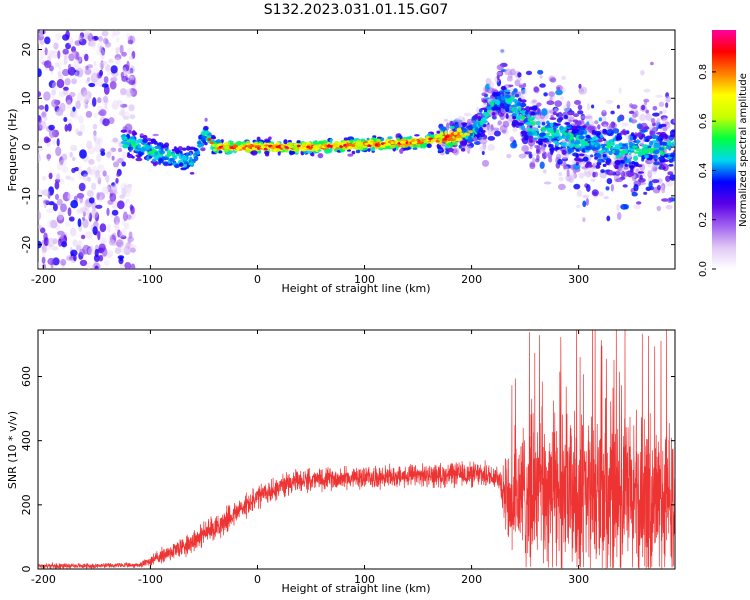 This screenshot has width=750, height=600. What do you see at coordinates (12, 450) in the screenshot?
I see `snr-y-axis-title: SNR (10 * v/v)` at bounding box center [12, 450].